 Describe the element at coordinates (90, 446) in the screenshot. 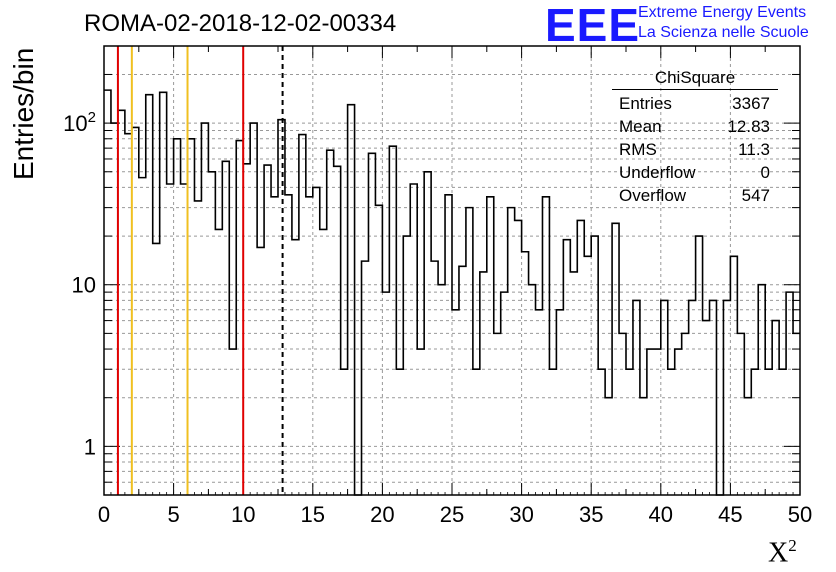

I see `y-tick-label: 1` at that location.